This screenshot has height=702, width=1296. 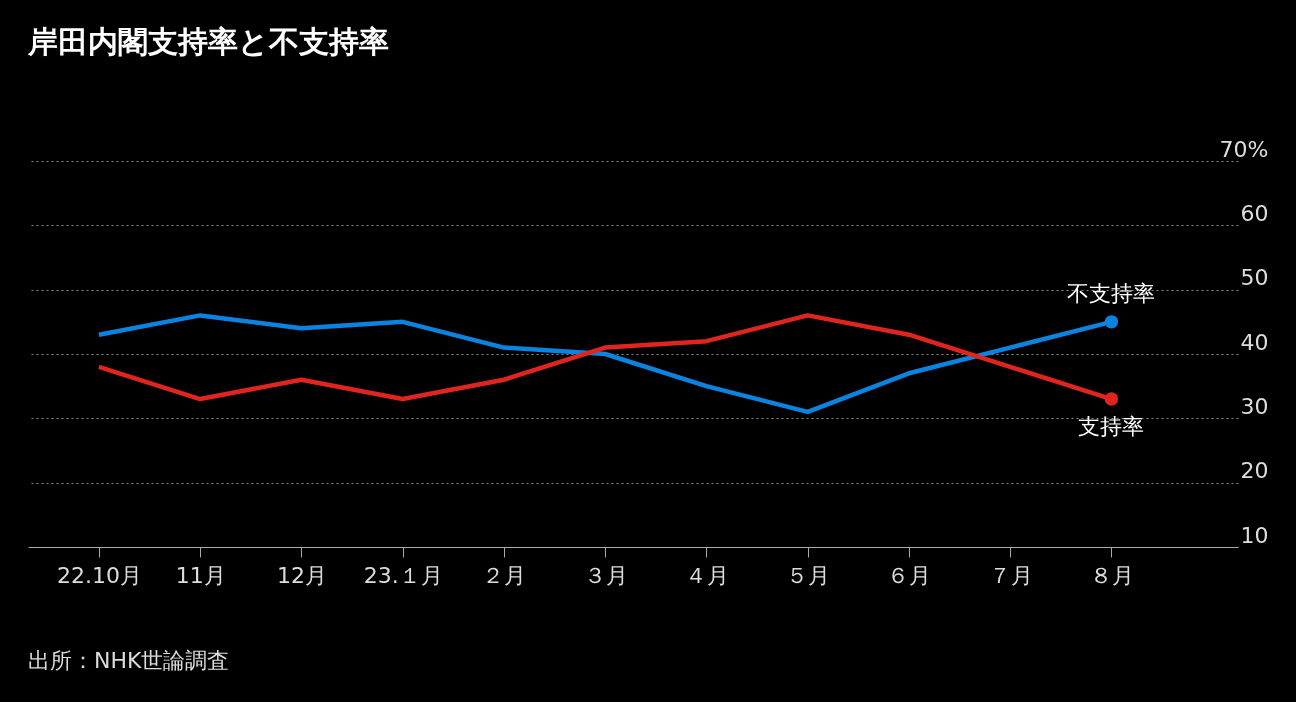 I want to click on series-label: 支持率, so click(x=1111, y=427).